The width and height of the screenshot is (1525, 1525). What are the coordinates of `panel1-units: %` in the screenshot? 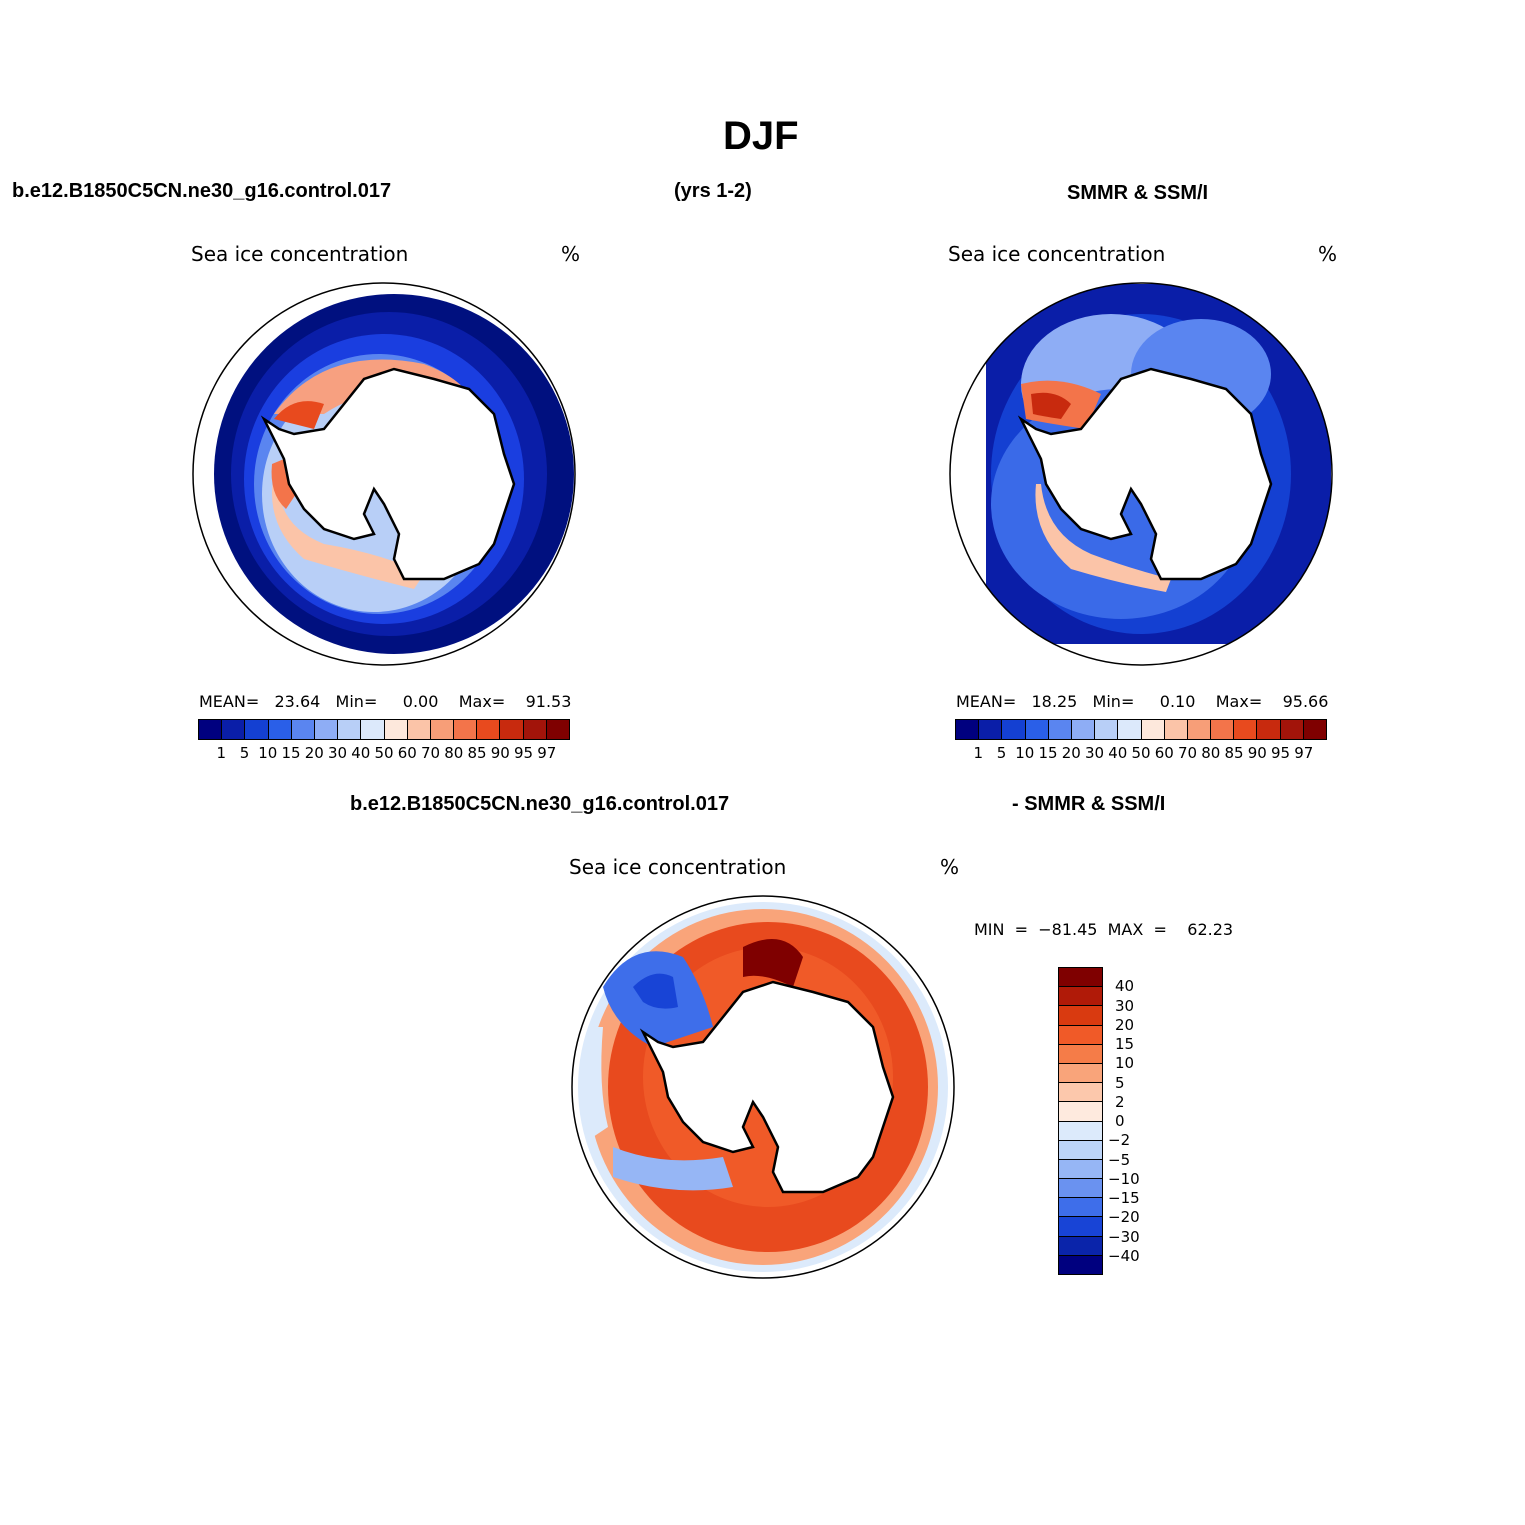 It's located at (571, 254).